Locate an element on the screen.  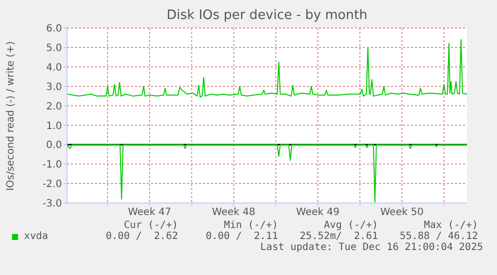
y-tick-label: 4.0 is located at coordinates (54, 68).